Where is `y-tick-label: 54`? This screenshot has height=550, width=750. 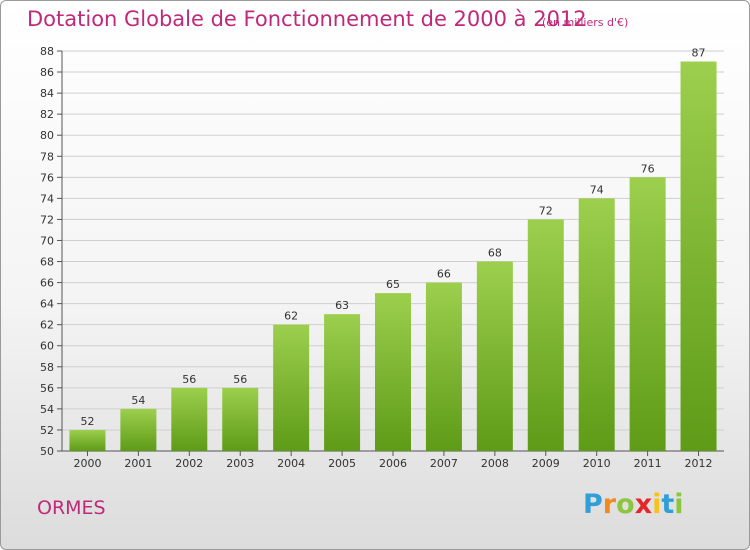 y-tick-label: 54 is located at coordinates (47, 409).